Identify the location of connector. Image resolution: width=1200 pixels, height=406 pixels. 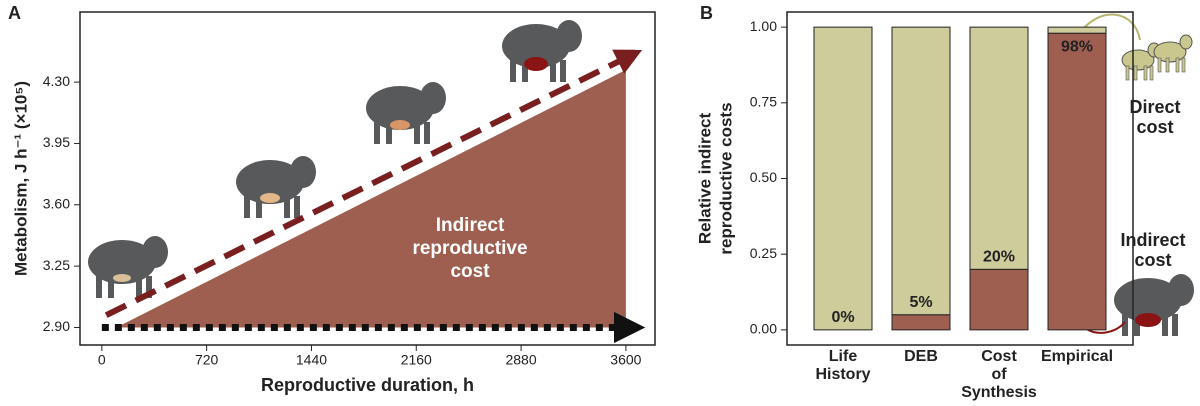
(1110, 27).